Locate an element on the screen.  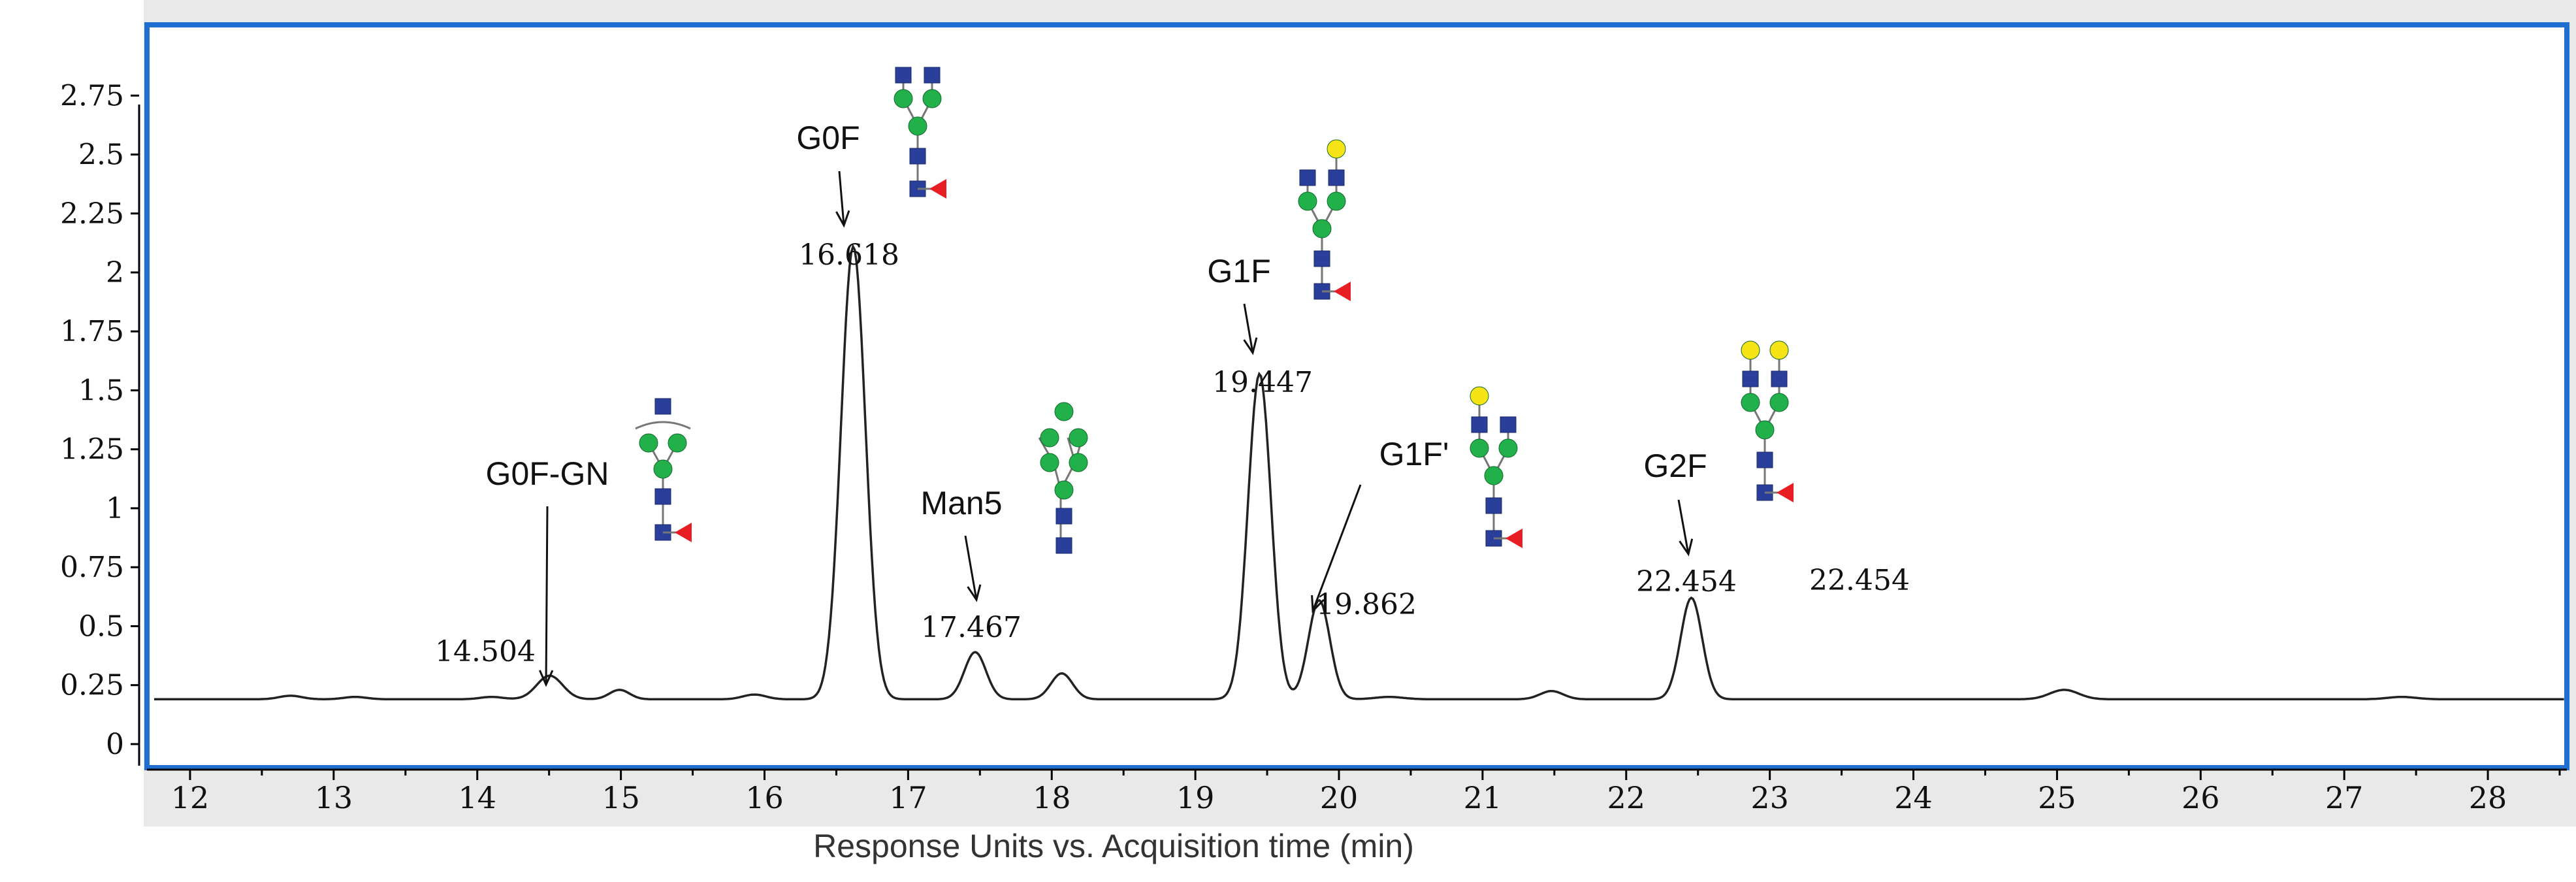
peak-name-label: G1F' is located at coordinates (1414, 454).